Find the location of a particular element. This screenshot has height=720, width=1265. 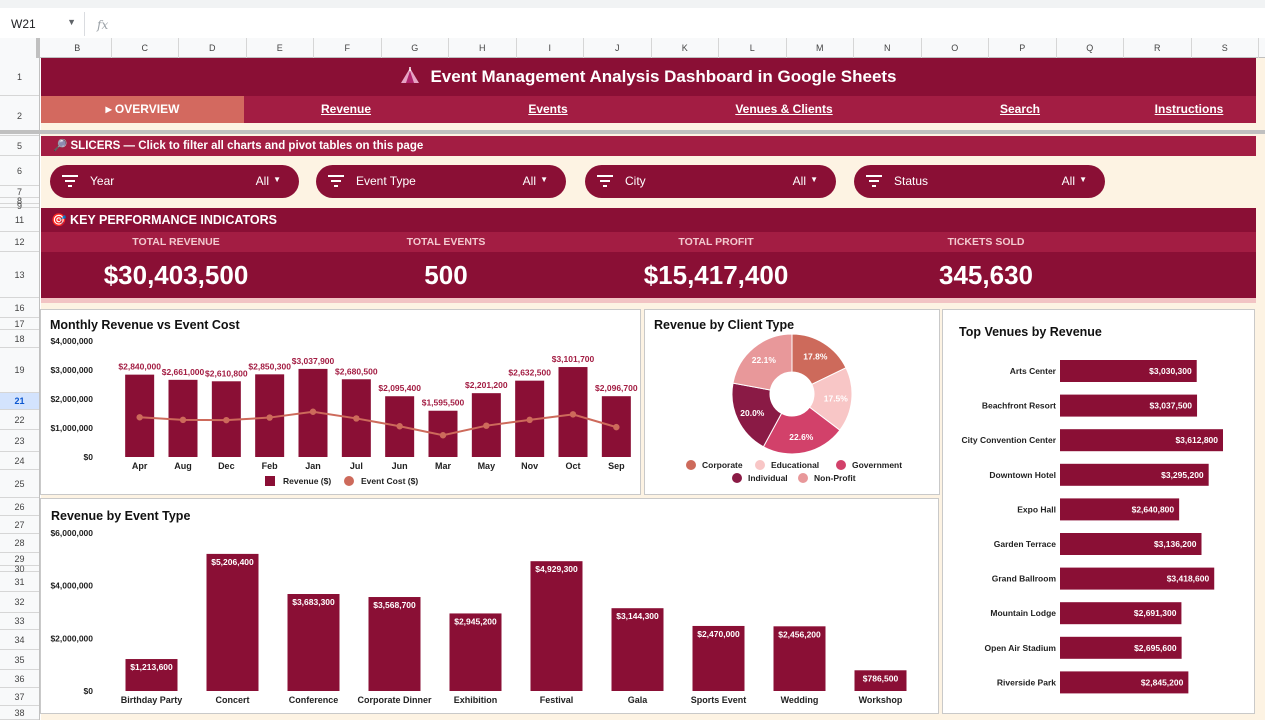

column-header: M is located at coordinates (820, 48).